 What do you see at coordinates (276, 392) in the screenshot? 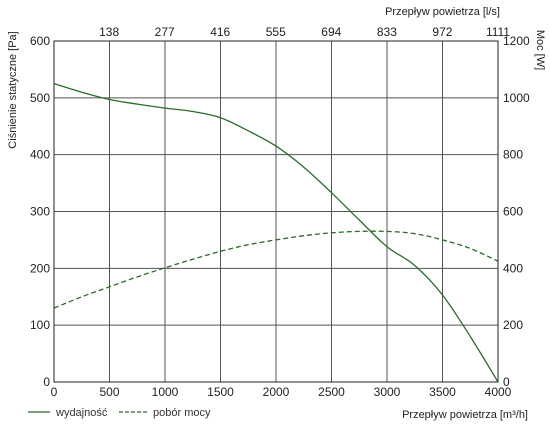
I see `x-tick-label-2000: 2000` at bounding box center [276, 392].